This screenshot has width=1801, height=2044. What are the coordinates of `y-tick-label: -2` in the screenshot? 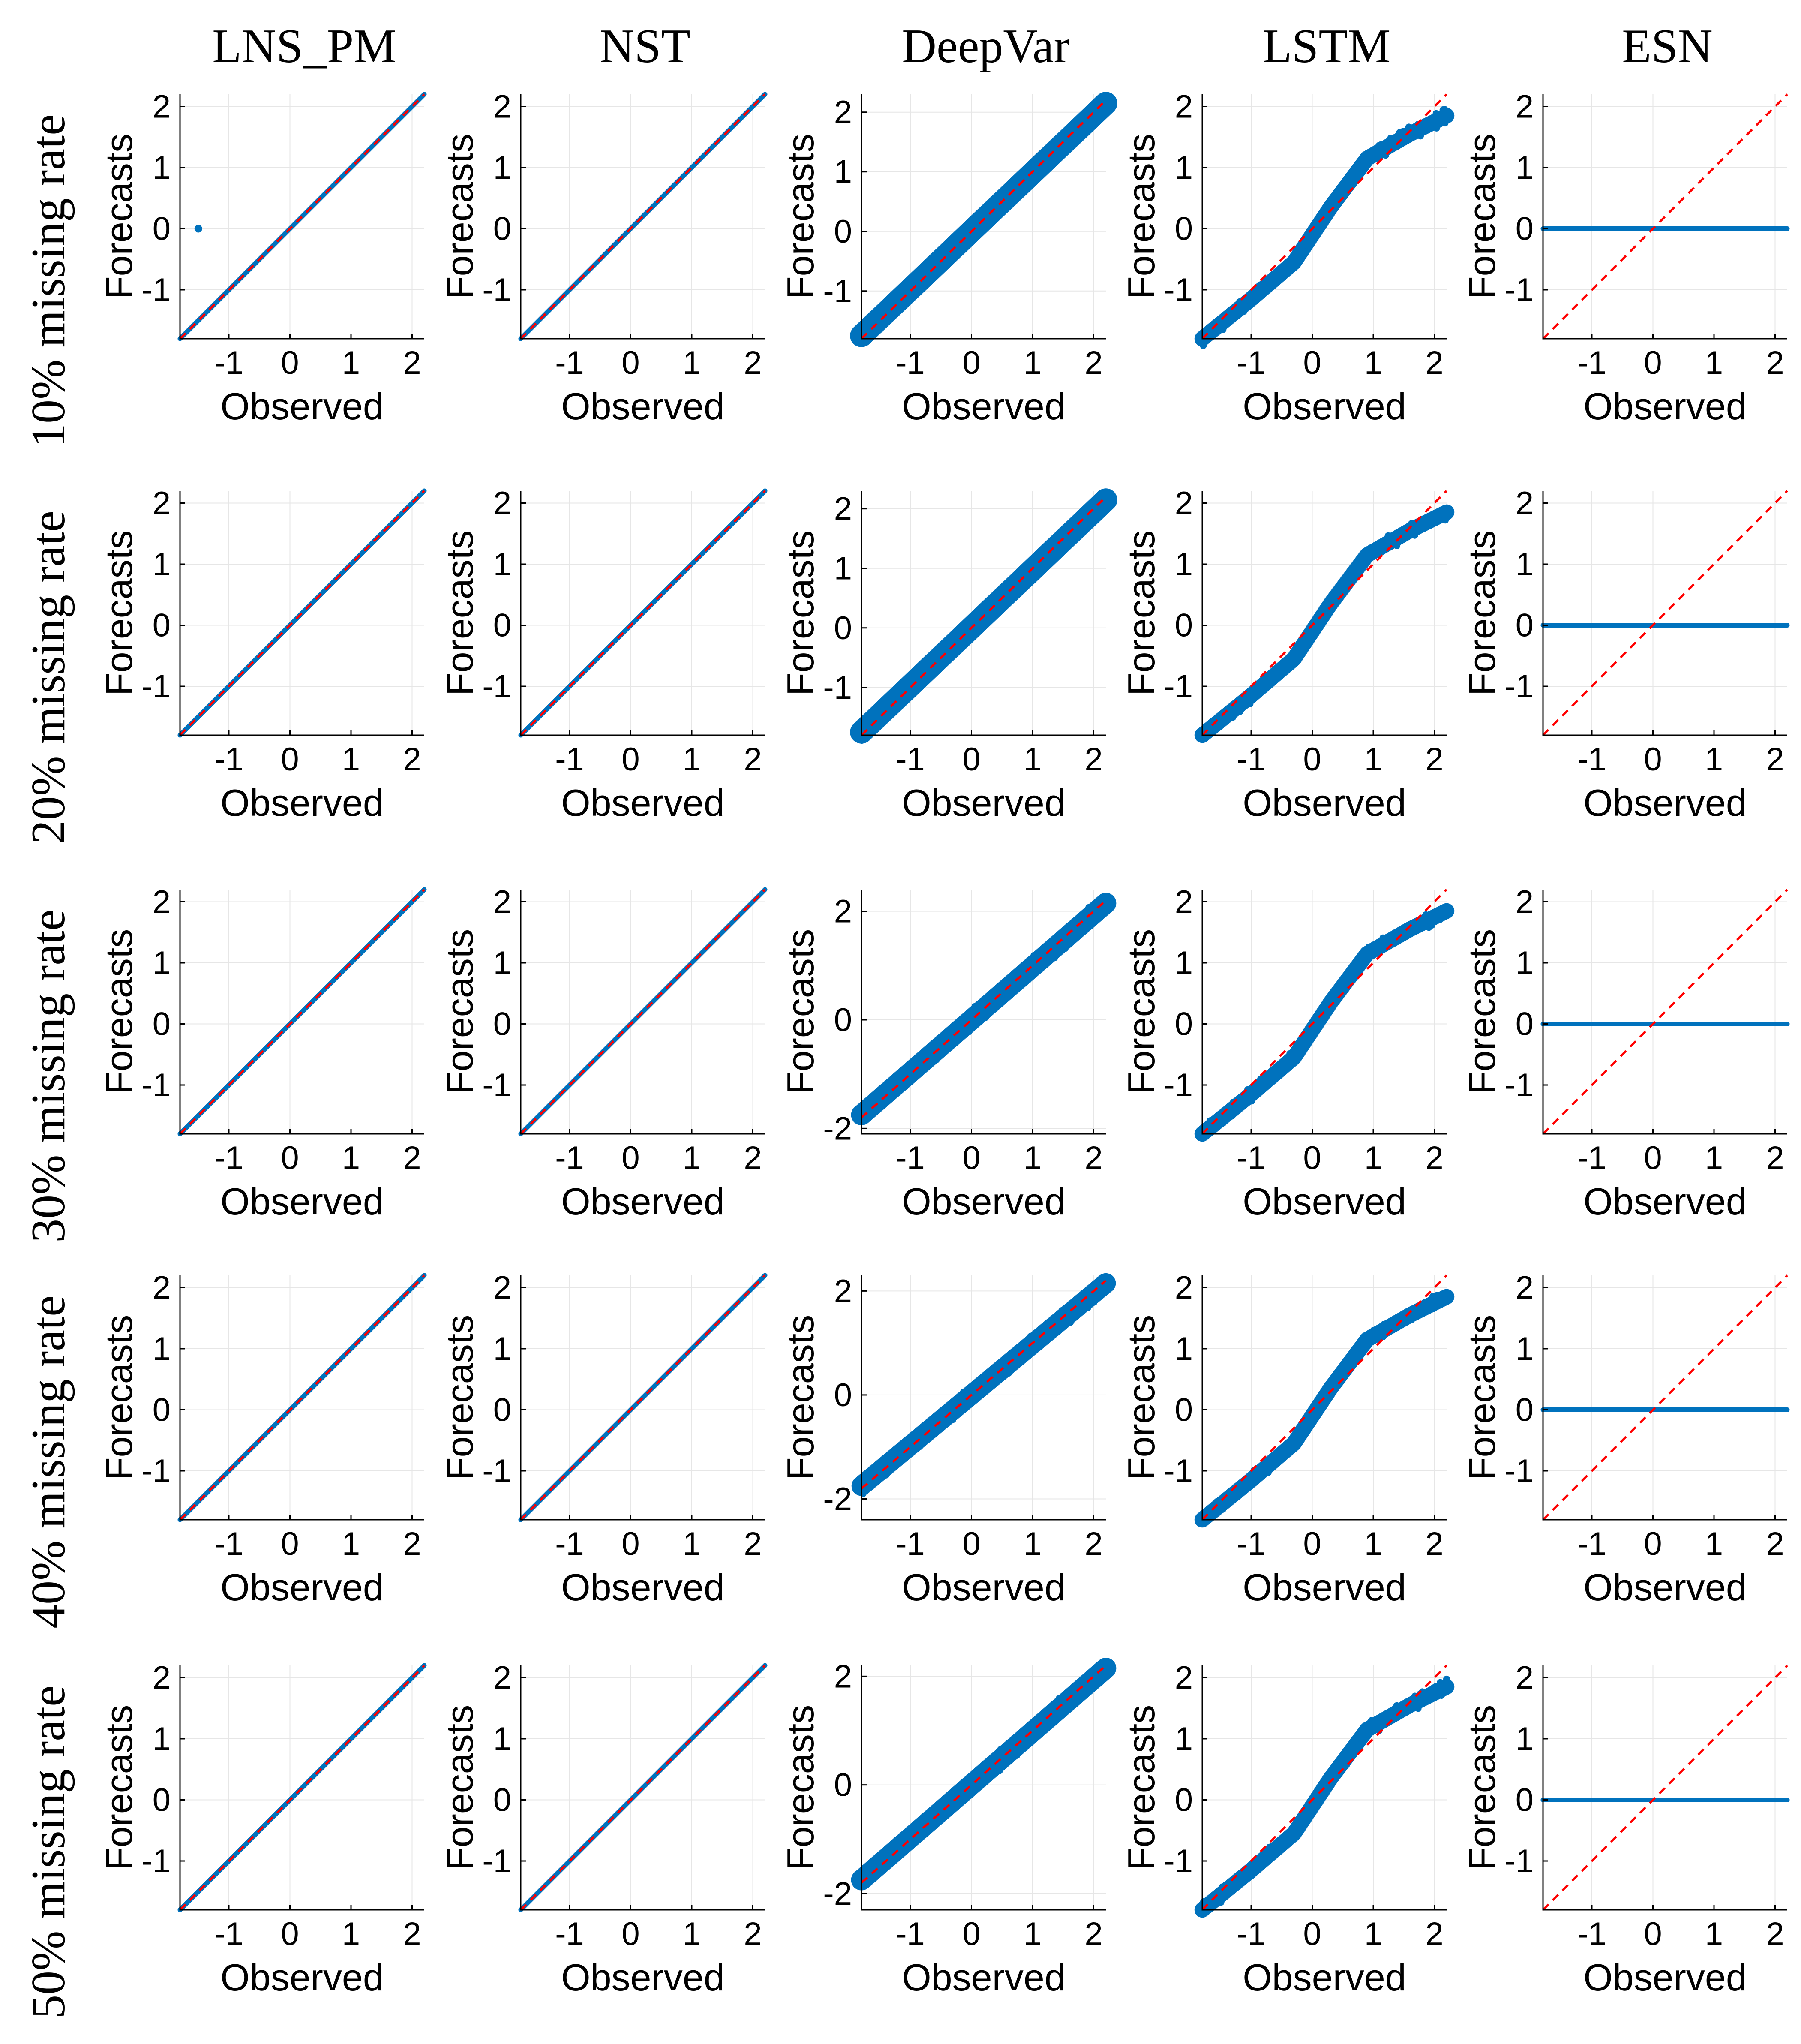 It's located at (838, 1499).